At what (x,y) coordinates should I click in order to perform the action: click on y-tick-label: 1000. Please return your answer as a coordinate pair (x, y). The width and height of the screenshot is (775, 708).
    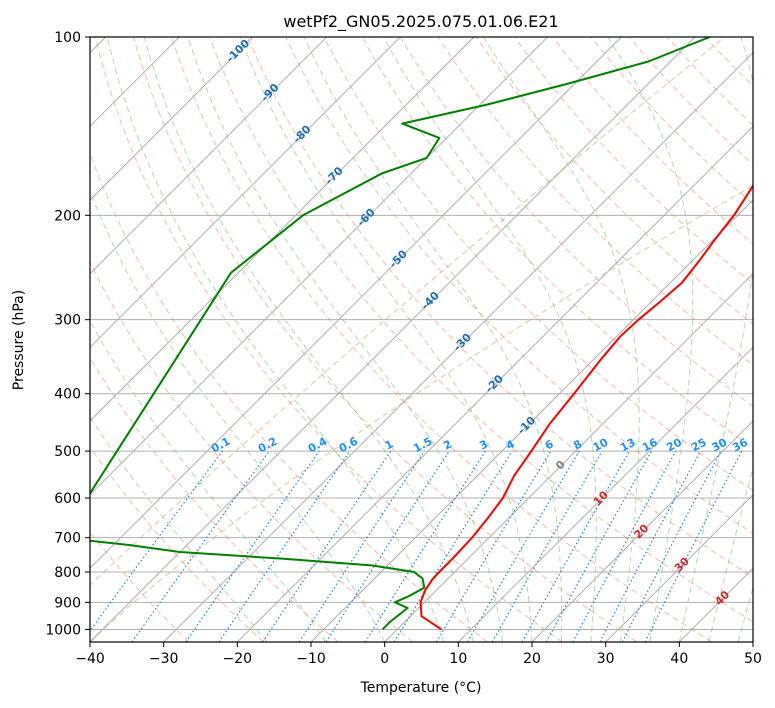
    Looking at the image, I should click on (63, 630).